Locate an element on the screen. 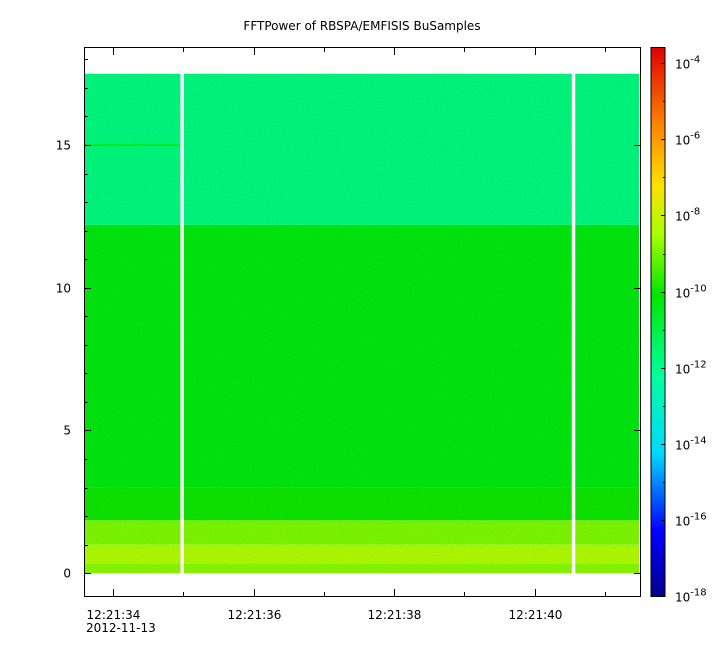  y-tick-label: 0 is located at coordinates (67, 574).